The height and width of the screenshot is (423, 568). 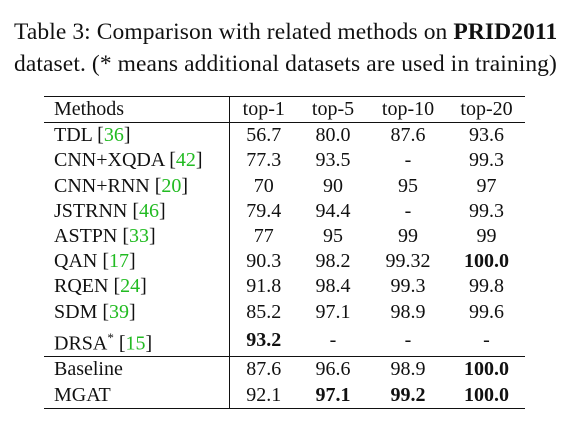 I want to click on table-row: ASTPN [33] 77 95 99 99, so click(x=284, y=236).